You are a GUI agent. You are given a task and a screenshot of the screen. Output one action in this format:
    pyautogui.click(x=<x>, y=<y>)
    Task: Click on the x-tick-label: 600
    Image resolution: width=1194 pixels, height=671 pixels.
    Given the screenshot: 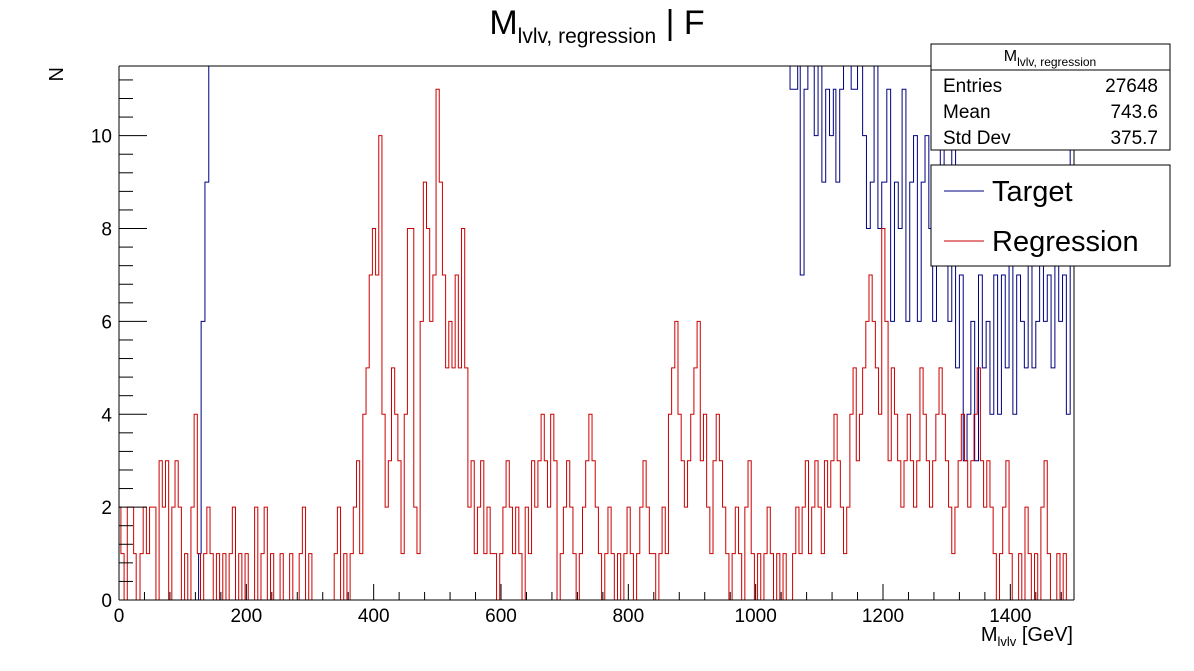 What is the action you would take?
    pyautogui.click(x=501, y=616)
    